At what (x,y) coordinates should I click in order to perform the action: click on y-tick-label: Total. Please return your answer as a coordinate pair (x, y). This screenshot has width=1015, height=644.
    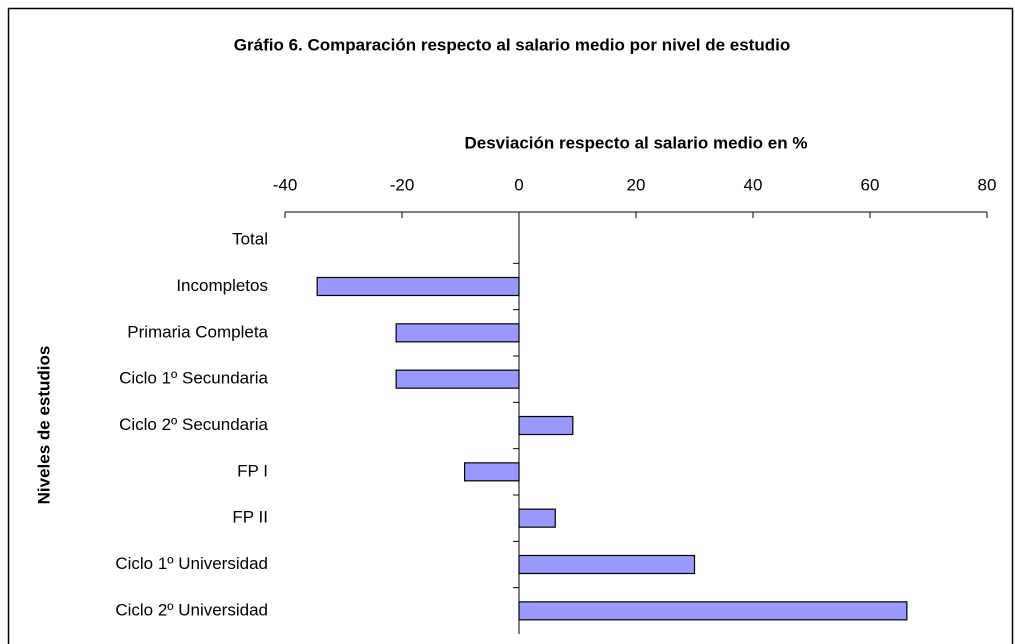
    Looking at the image, I should click on (250, 239).